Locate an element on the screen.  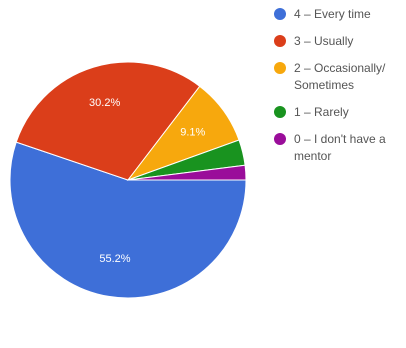
legend-item: 2 – Occasionally/ Sometimes is located at coordinates (338, 77).